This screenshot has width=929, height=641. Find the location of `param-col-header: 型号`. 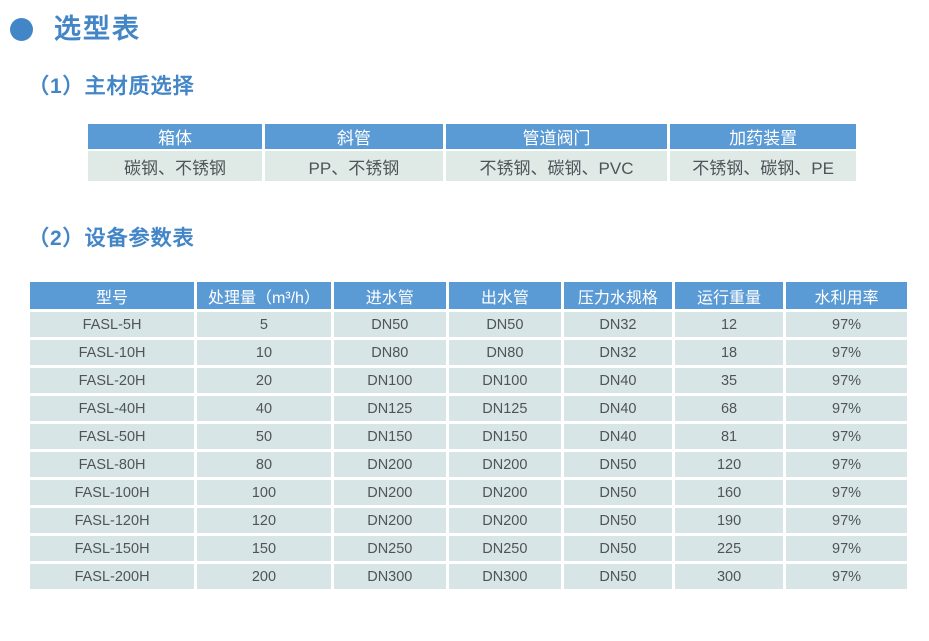

param-col-header: 型号 is located at coordinates (112, 295).